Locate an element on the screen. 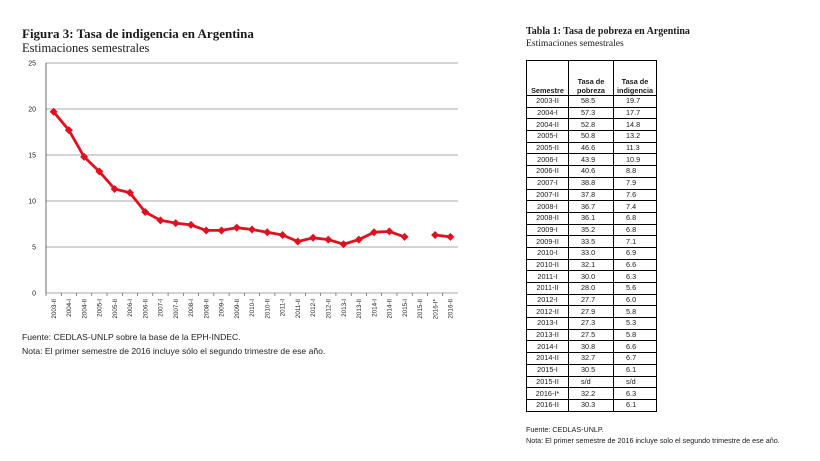 The image size is (820, 461). x-tick-label: 2016-II is located at coordinates (451, 309).